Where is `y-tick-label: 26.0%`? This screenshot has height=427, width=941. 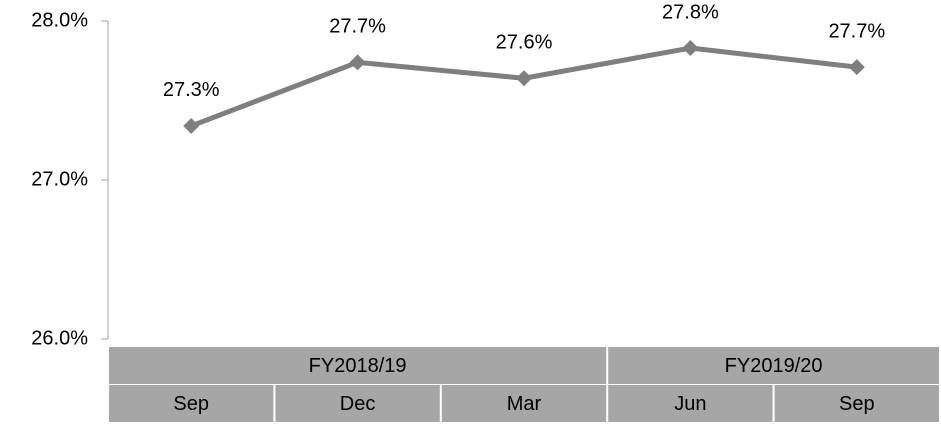 y-tick-label: 26.0% is located at coordinates (59, 338).